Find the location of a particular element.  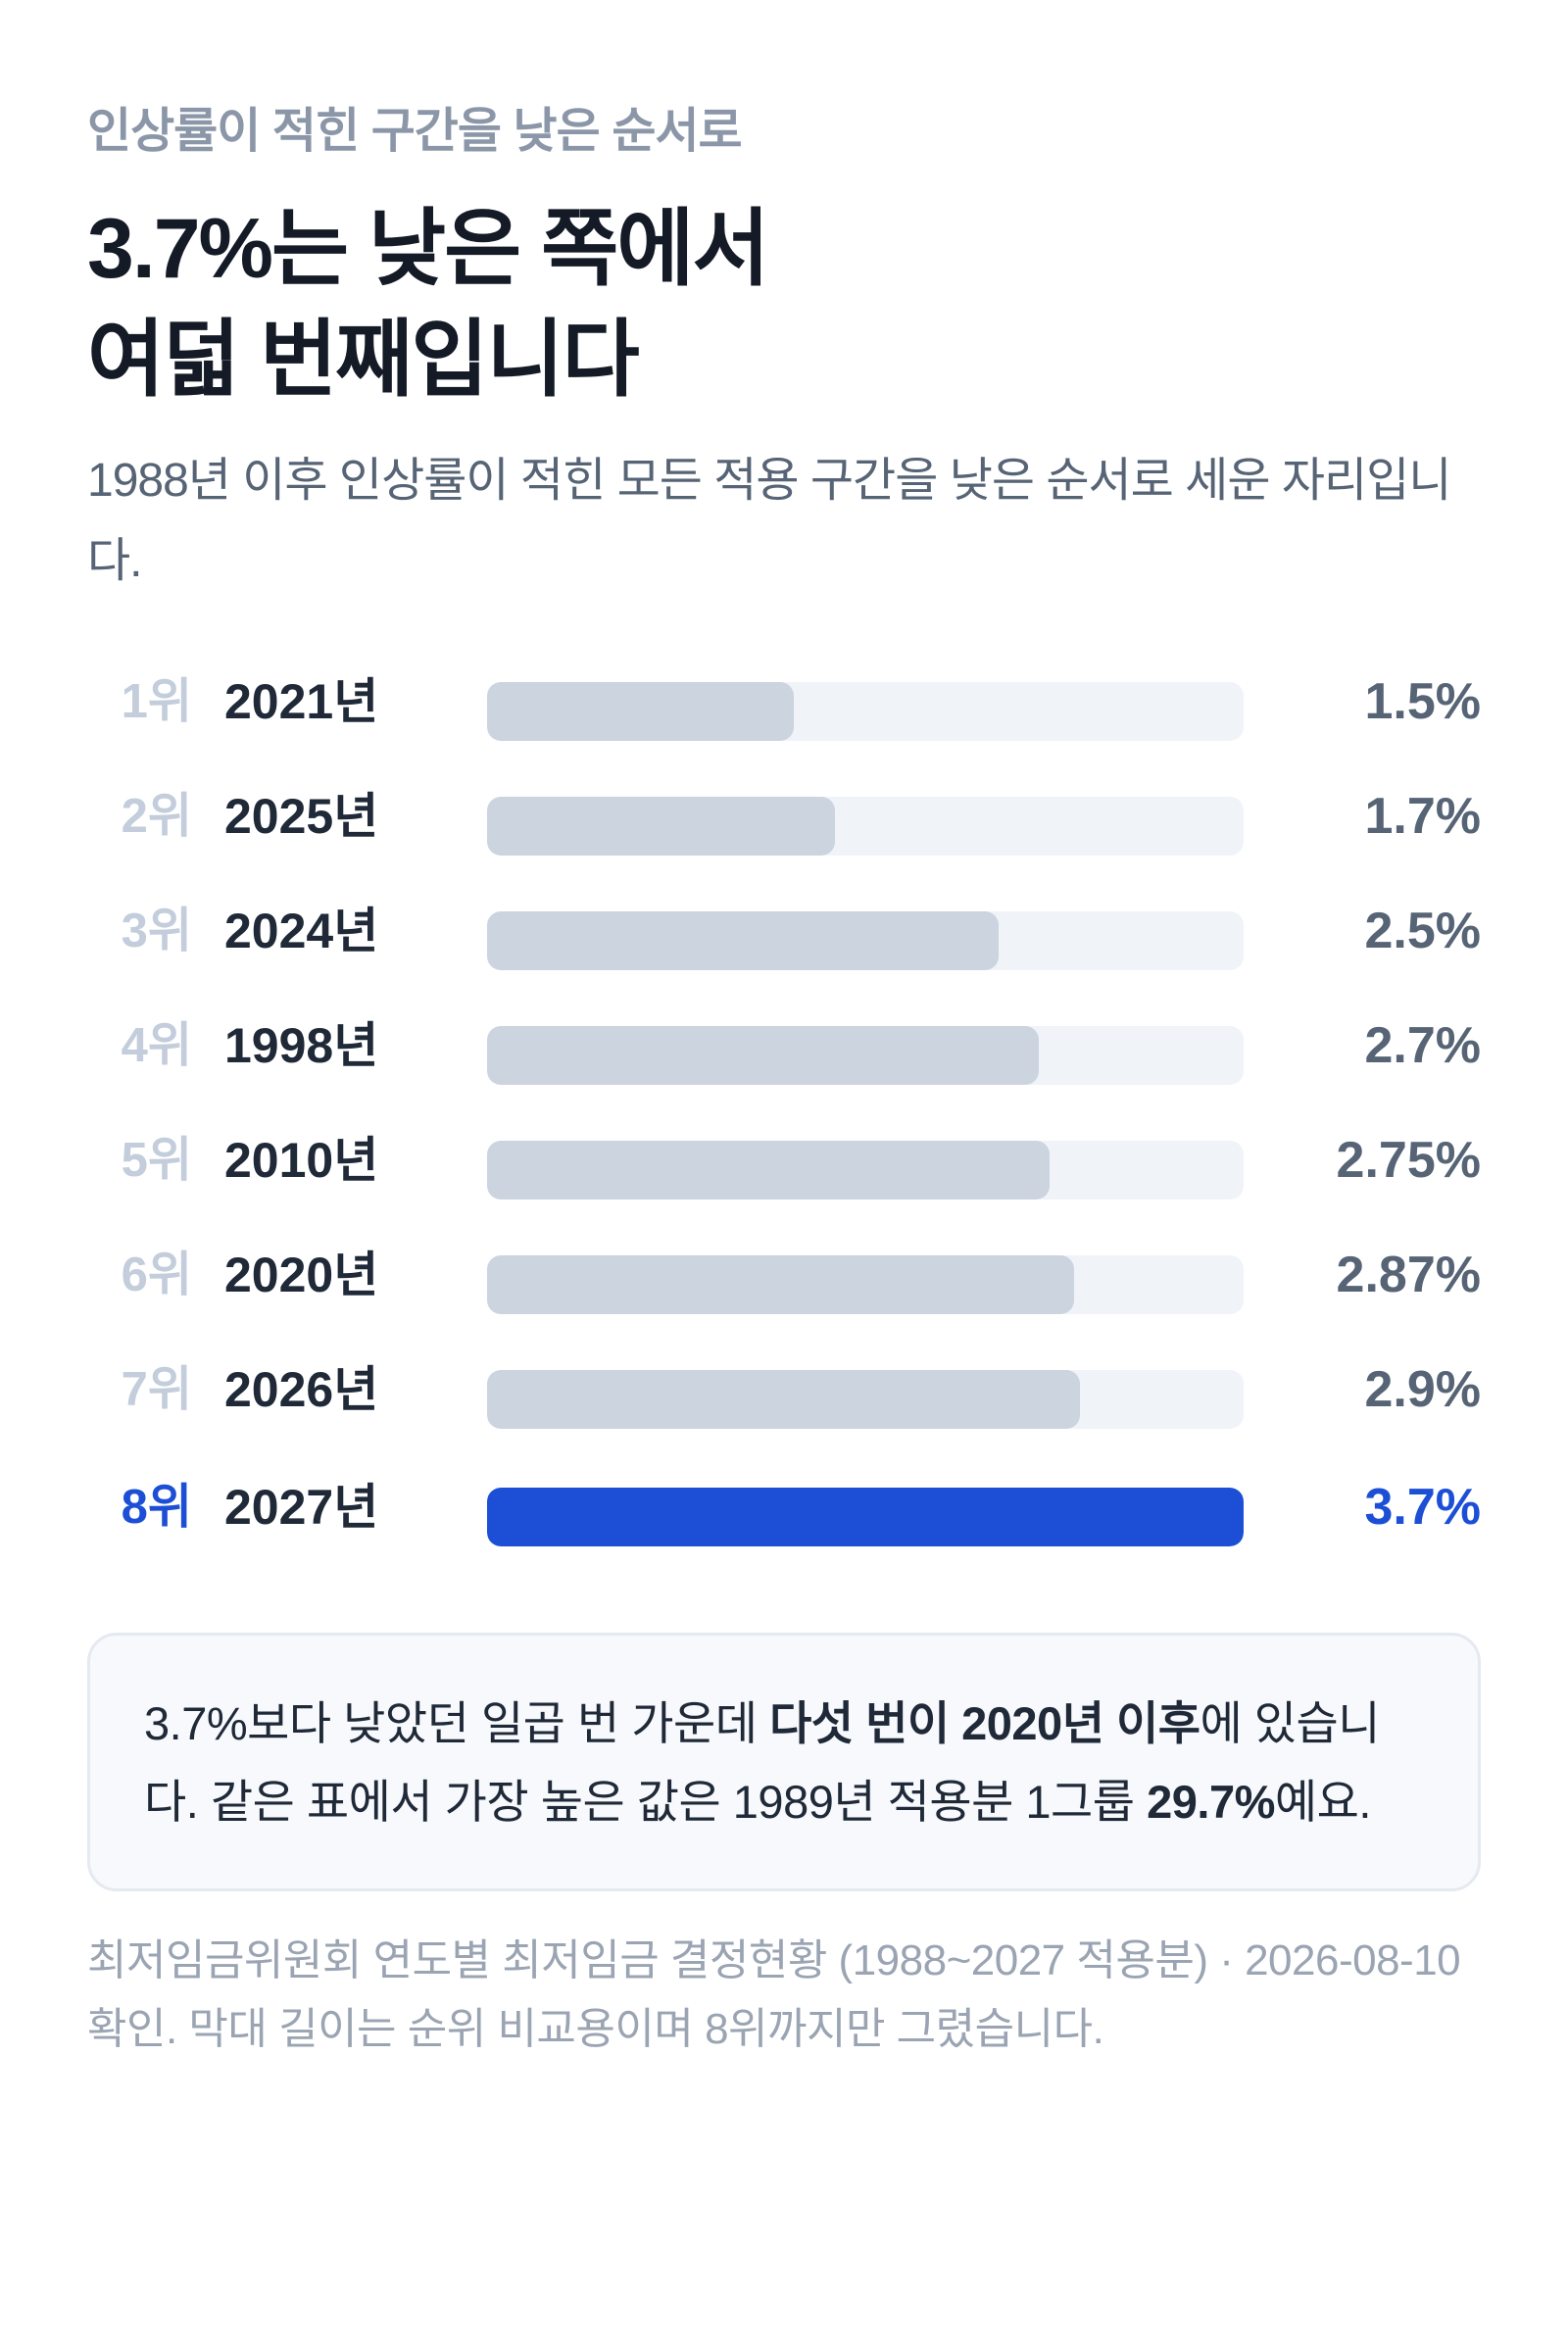

note-bold-1: 다섯 번이 2020년 이후 is located at coordinates (984, 1723).